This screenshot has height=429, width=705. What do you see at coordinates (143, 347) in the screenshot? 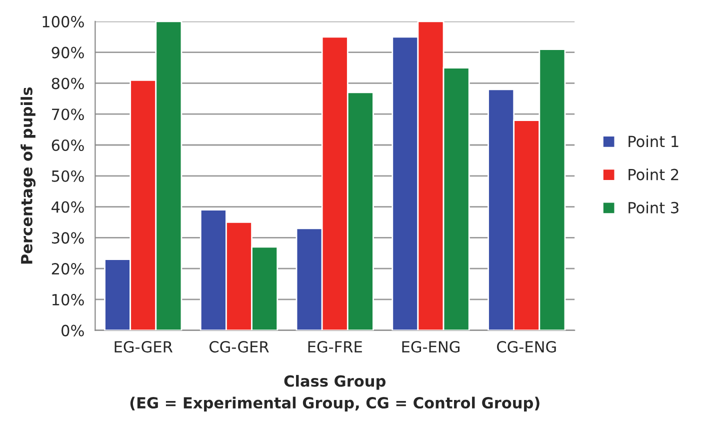
I see `x-tick-label: EG-GER` at bounding box center [143, 347].